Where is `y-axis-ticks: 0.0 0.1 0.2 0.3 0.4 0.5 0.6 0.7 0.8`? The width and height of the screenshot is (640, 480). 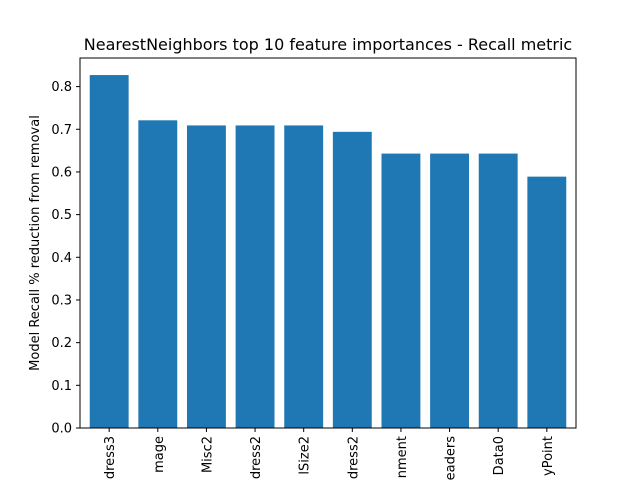 y-axis-ticks: 0.0 0.1 0.2 0.3 0.4 0.5 0.6 0.7 0.8 is located at coordinates (65, 258).